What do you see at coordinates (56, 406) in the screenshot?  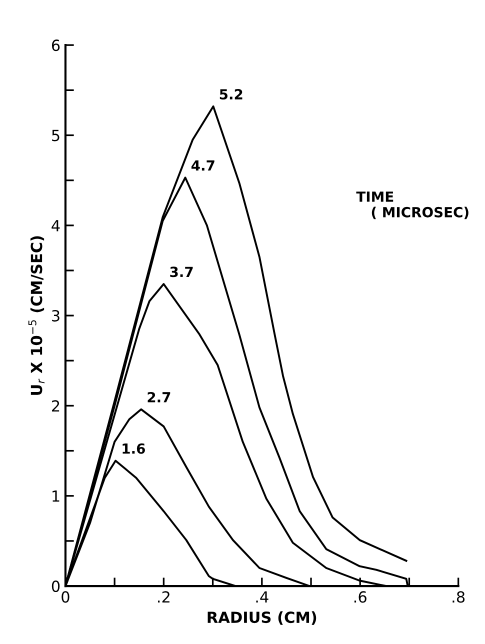 I see `y-tick-label: 2` at bounding box center [56, 406].